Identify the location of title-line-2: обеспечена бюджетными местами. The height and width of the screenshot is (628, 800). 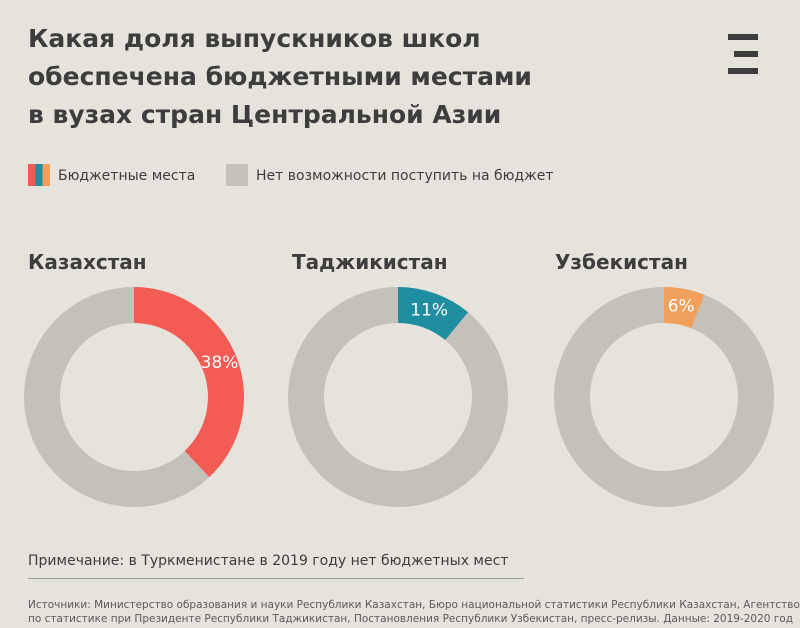
(280, 76).